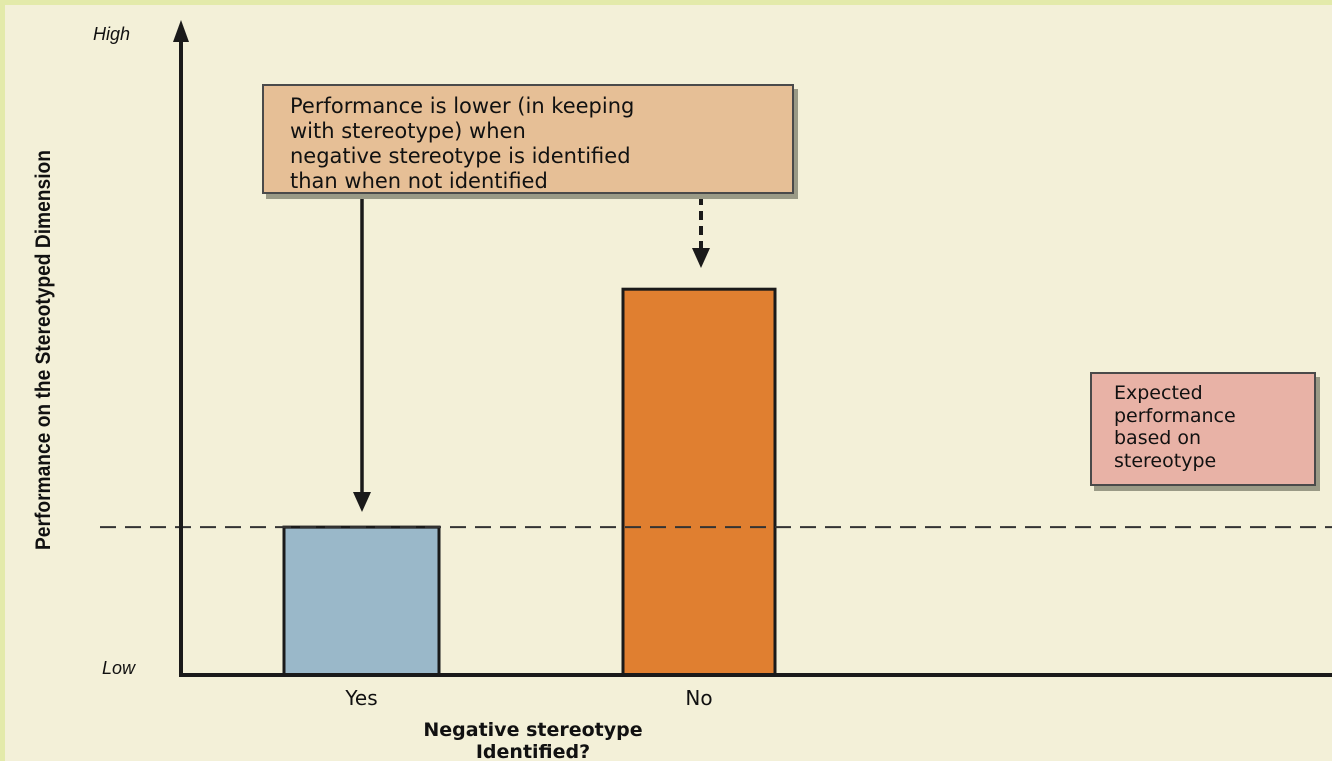  What do you see at coordinates (698, 698) in the screenshot?
I see `x-tick-label-no: No` at bounding box center [698, 698].